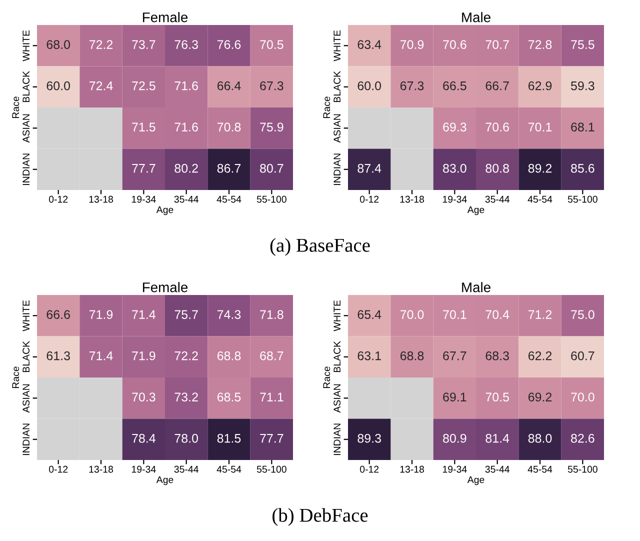  Describe the element at coordinates (412, 44) in the screenshot. I see `data-label: 70.9` at that location.